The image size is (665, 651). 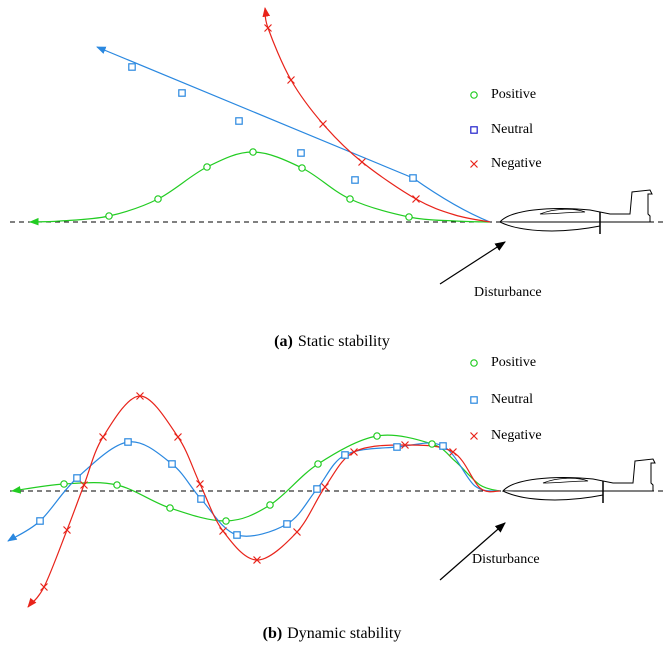 I want to click on caption: (a) Static stability, so click(x=332, y=341).